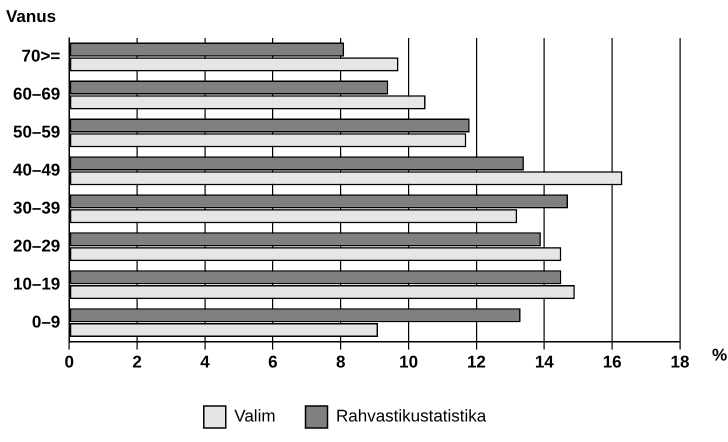 The image size is (728, 442). What do you see at coordinates (36, 284) in the screenshot?
I see `y-tick-label: 10–19` at bounding box center [36, 284].